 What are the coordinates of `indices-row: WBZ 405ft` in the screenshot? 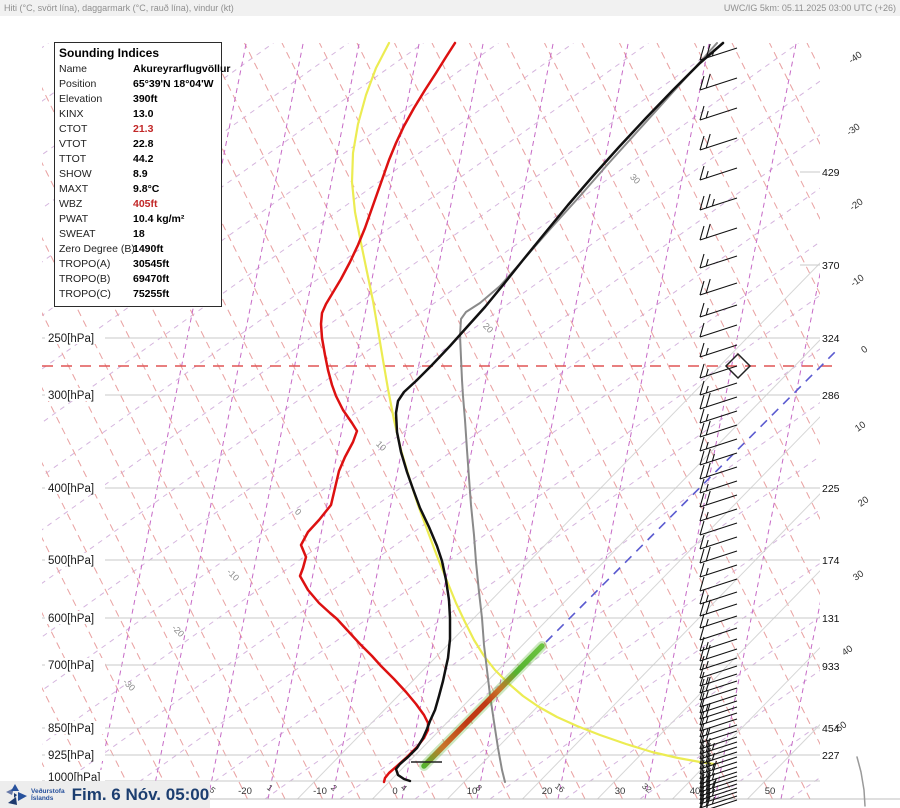 It's located at (138, 204).